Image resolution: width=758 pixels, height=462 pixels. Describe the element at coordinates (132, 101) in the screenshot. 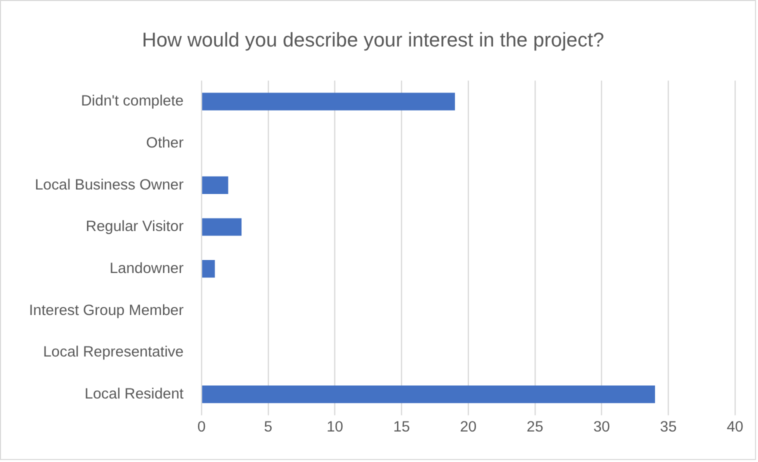

I see `y-tick-label: Didn't complete` at that location.